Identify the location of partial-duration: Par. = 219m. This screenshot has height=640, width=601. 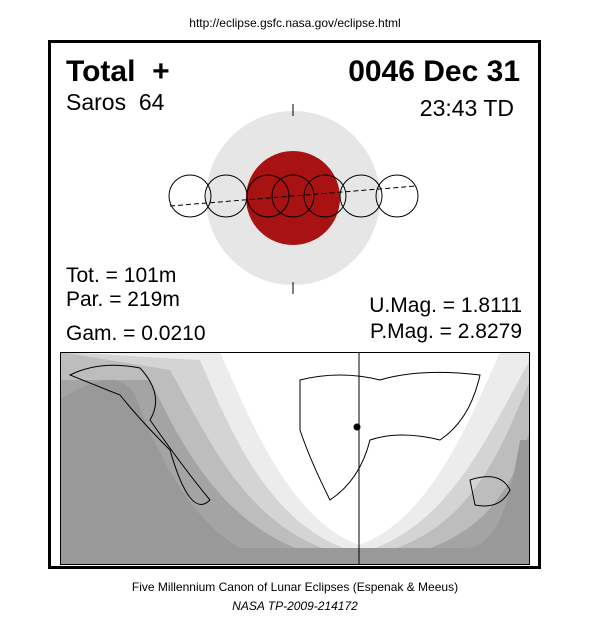
(123, 299).